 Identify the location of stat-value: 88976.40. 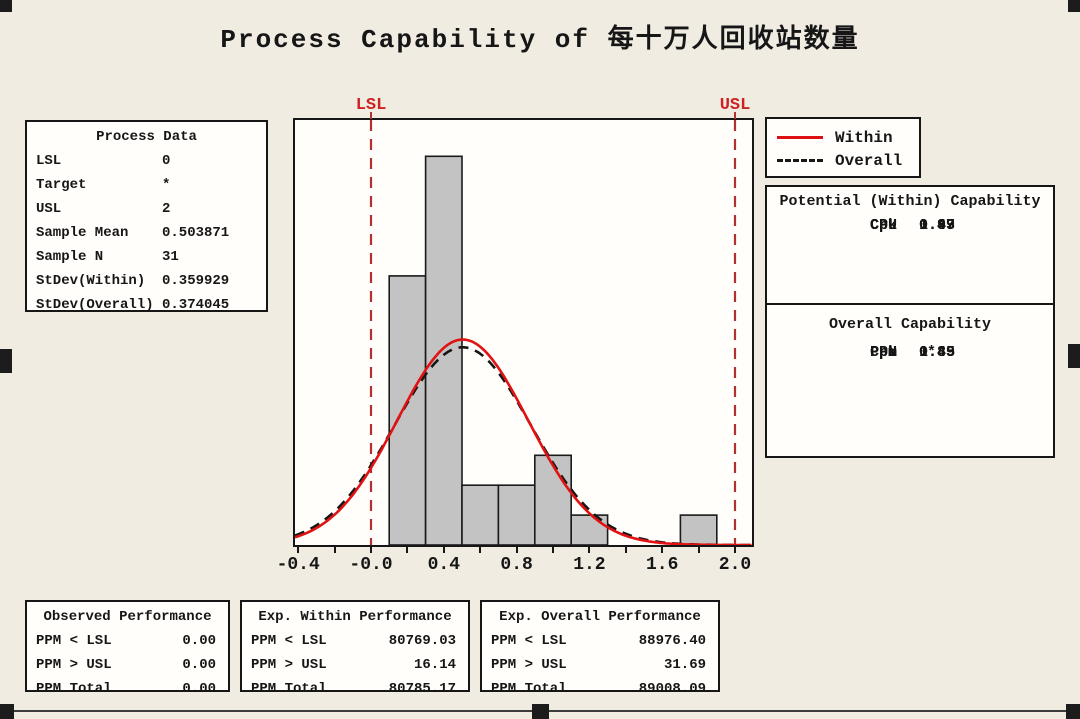
(672, 641).